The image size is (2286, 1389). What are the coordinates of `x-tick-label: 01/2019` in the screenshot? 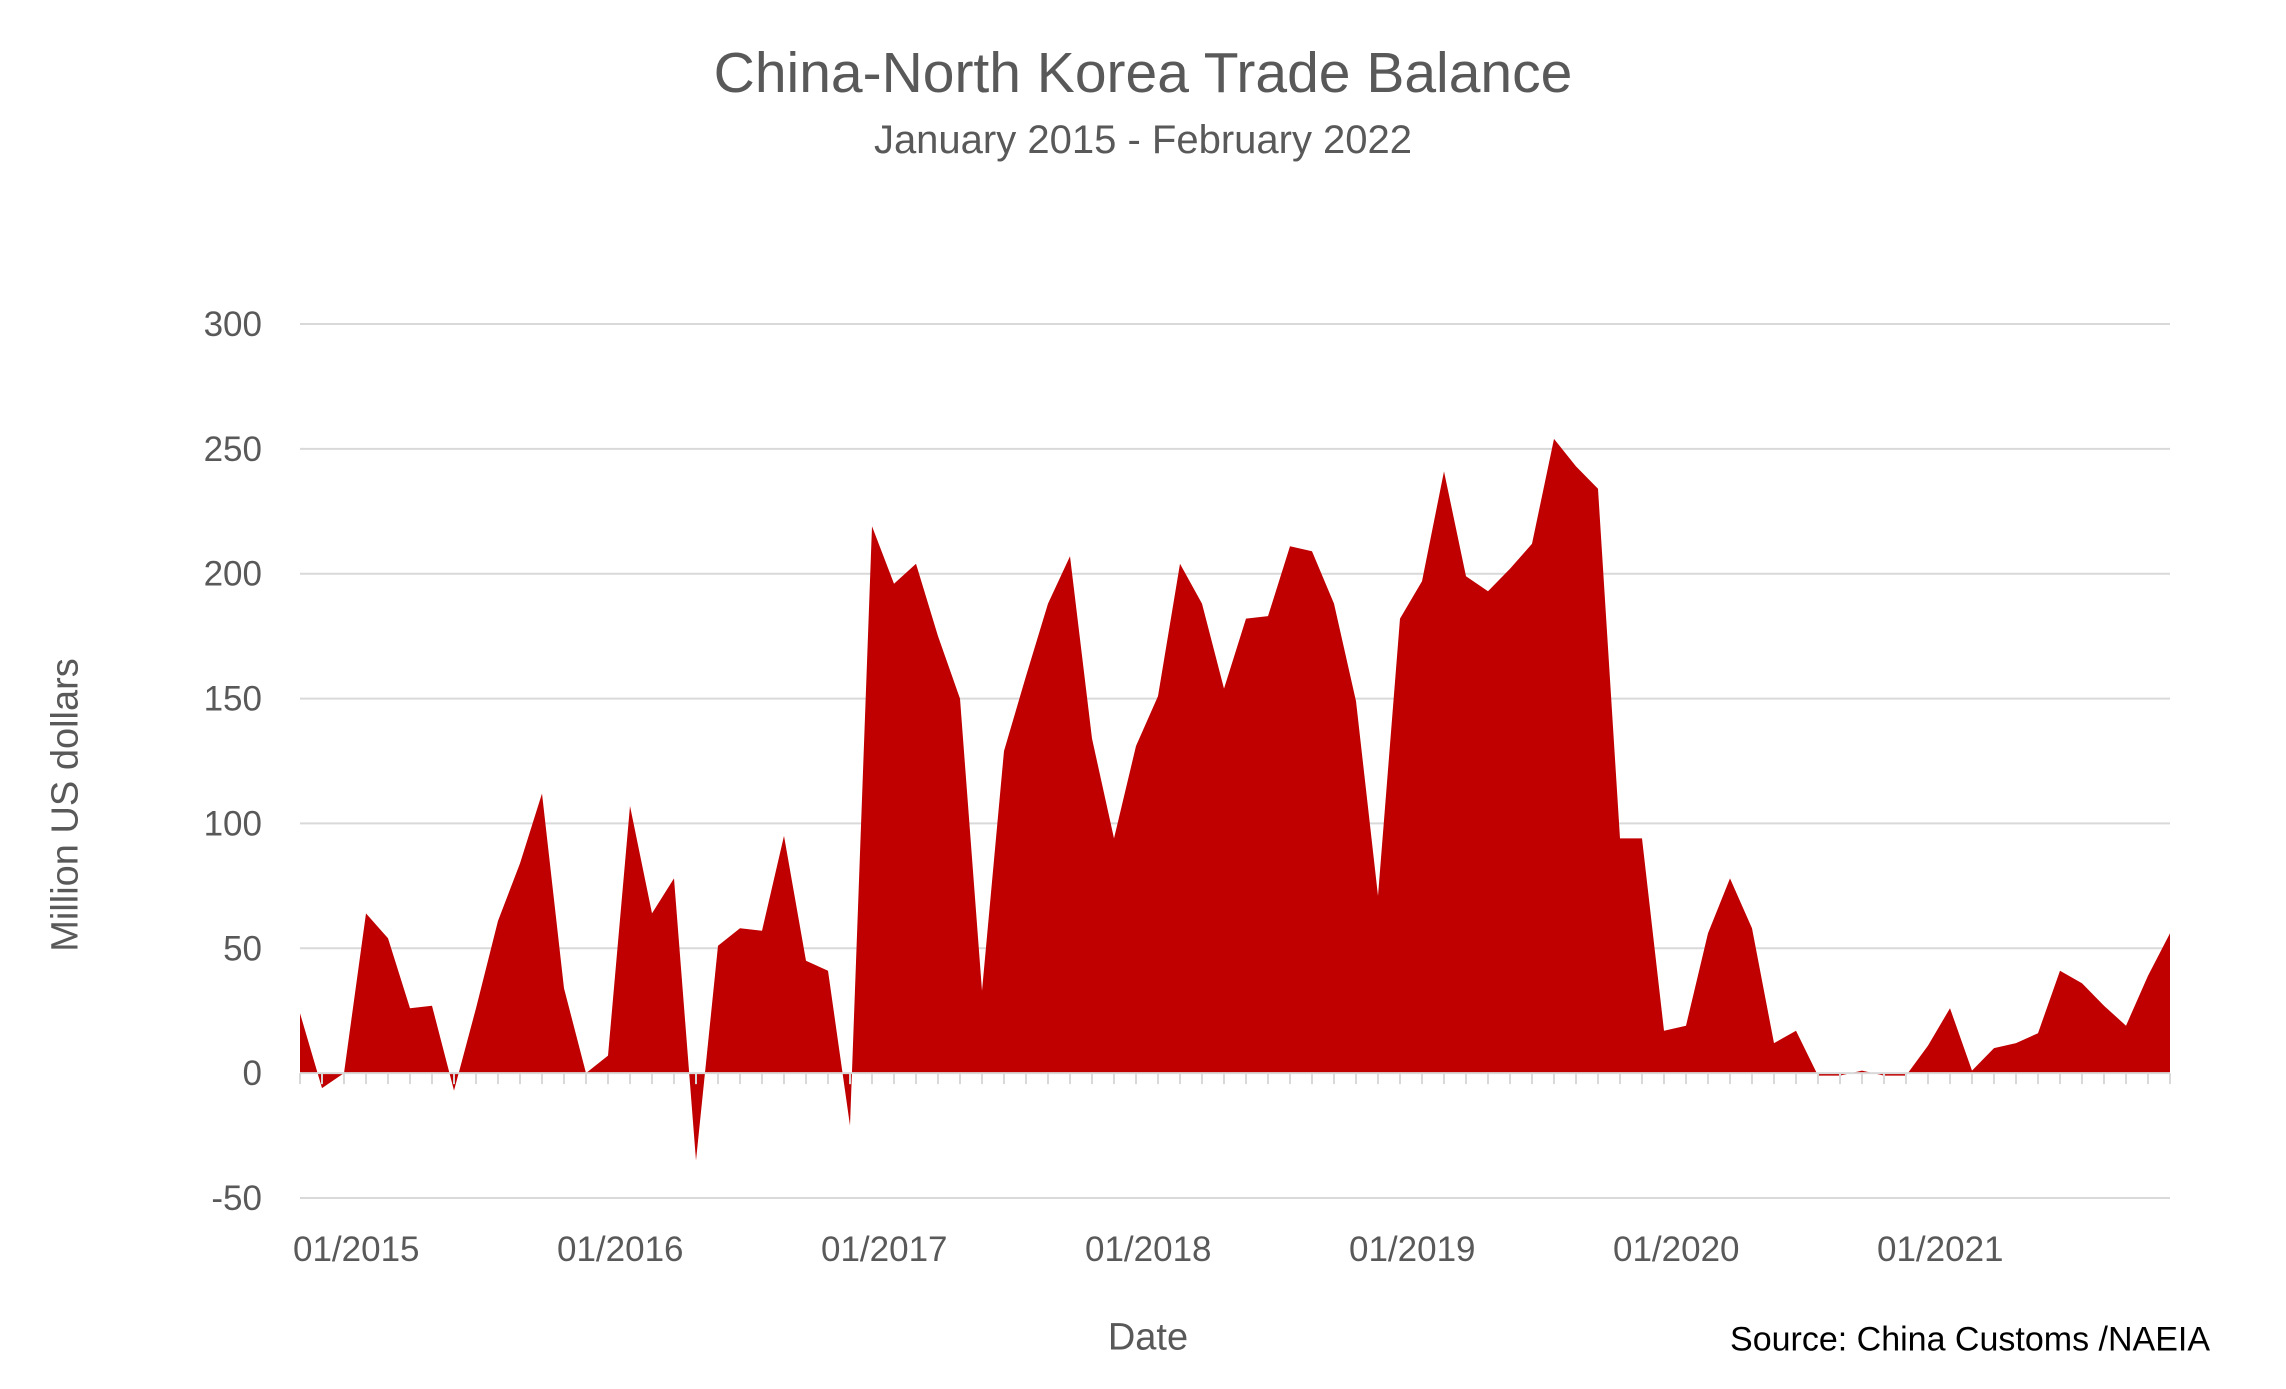 It's located at (1412, 1249).